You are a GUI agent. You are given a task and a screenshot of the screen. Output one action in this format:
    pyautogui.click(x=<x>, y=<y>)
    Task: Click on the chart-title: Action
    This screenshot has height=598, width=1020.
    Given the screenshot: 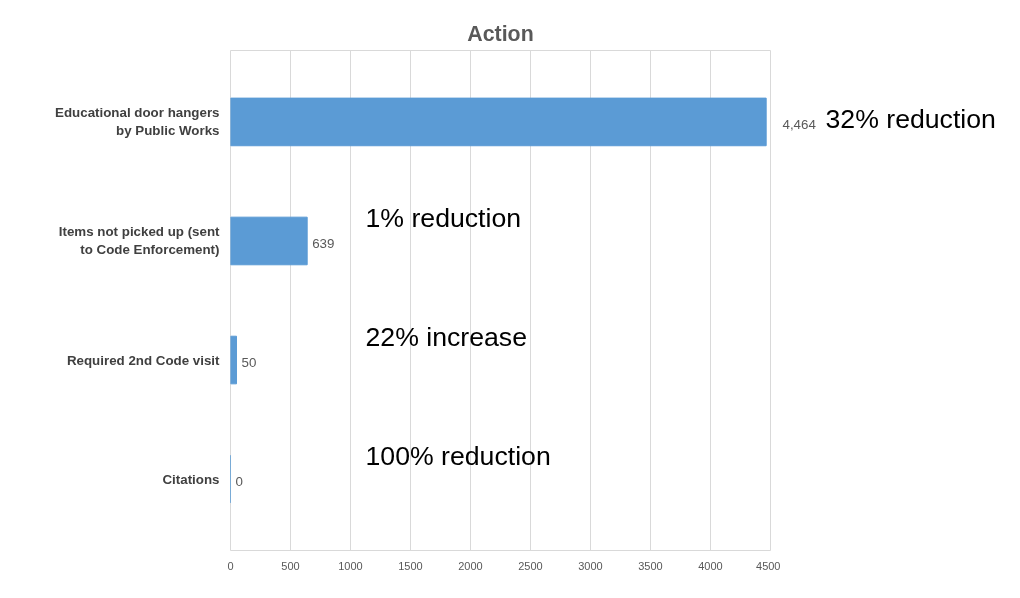 What is the action you would take?
    pyautogui.click(x=500, y=33)
    